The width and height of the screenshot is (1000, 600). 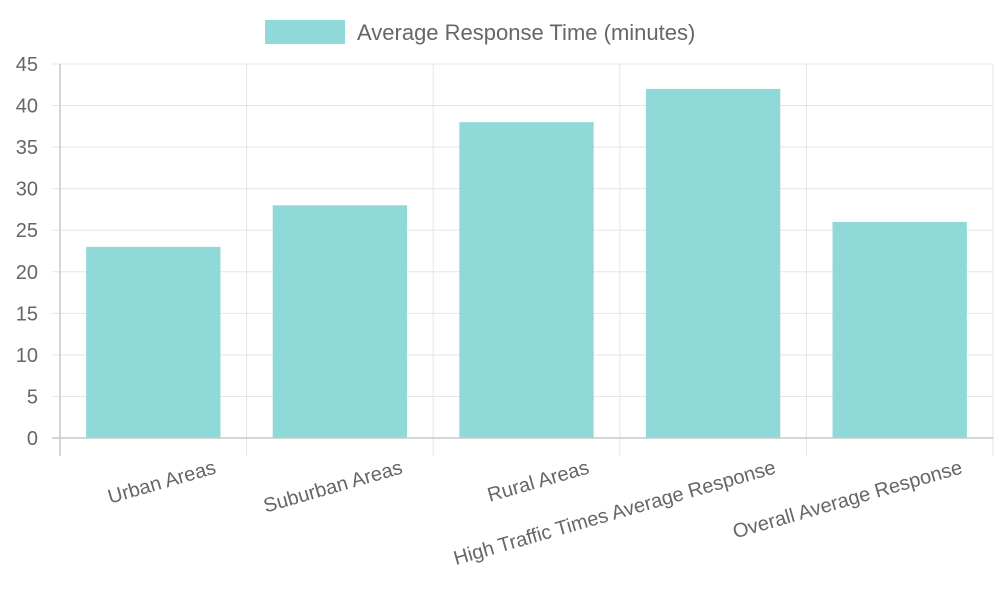 I want to click on y-tick-label: 45, so click(x=27, y=65).